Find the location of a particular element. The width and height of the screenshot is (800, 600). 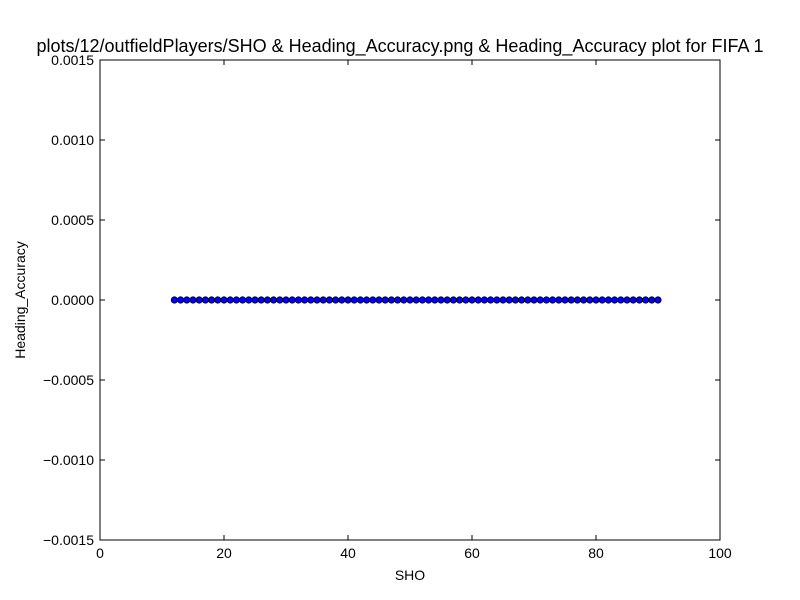

y-tick-label: −0.0015 is located at coordinates (68, 540).